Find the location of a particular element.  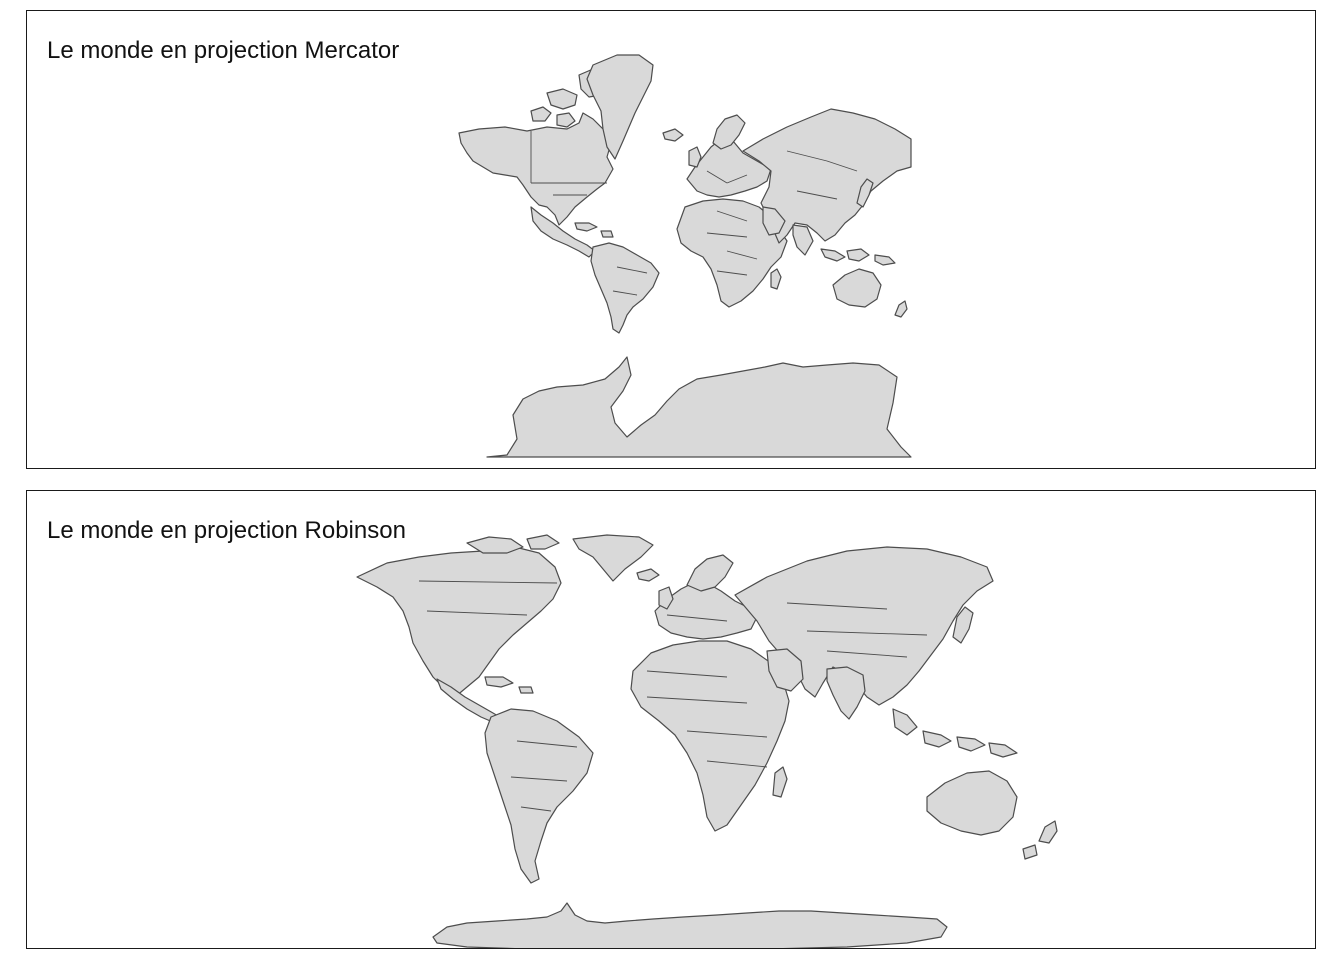

country-borders-mercator is located at coordinates (694, 213).